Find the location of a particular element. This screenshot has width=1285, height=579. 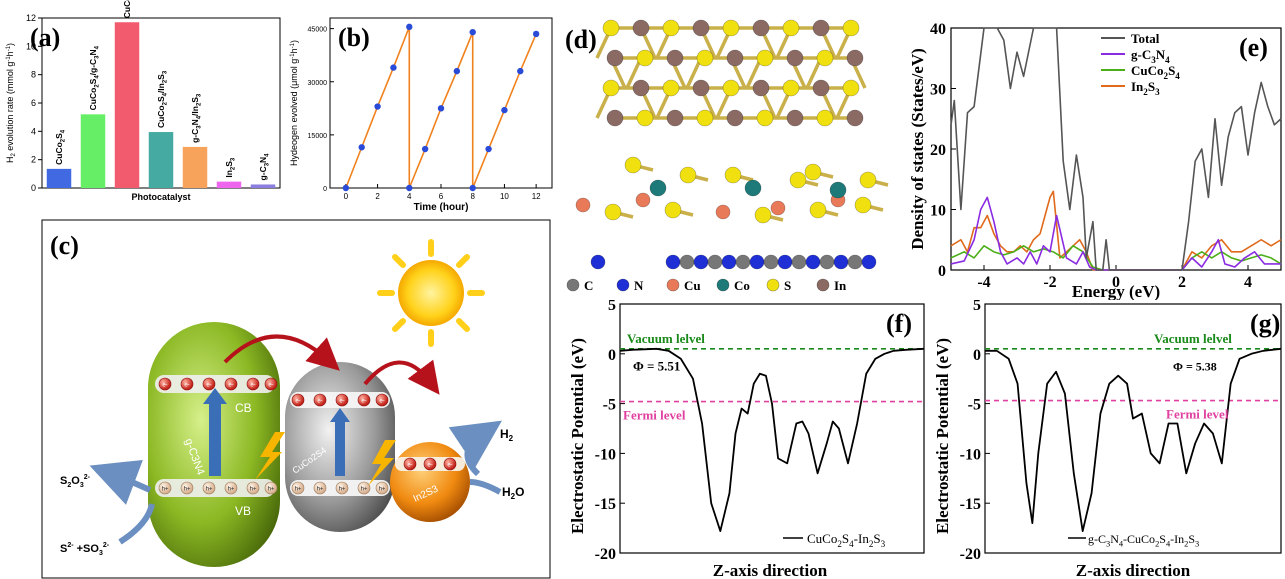

ytick-label: -5 is located at coordinates (974, 405).